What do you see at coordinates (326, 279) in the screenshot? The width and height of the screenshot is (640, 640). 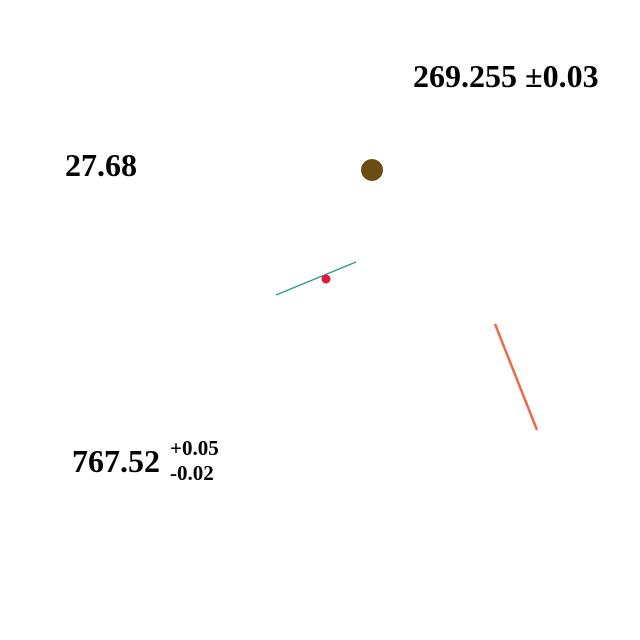 I see `red-dot` at bounding box center [326, 279].